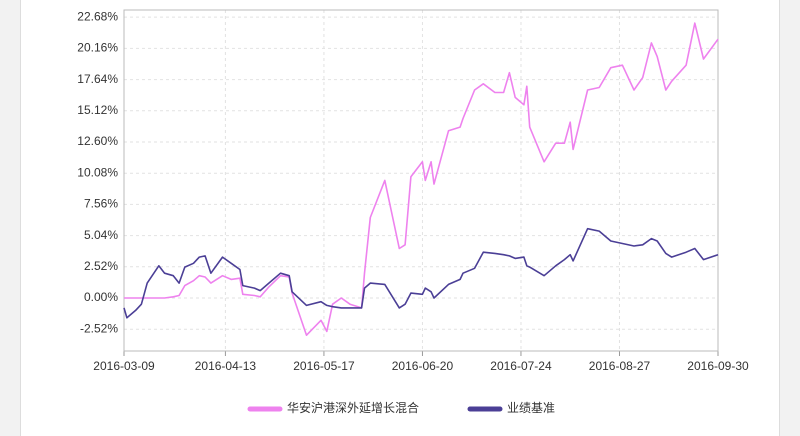  I want to click on x-tick-label: 2016-07-24, so click(521, 366).